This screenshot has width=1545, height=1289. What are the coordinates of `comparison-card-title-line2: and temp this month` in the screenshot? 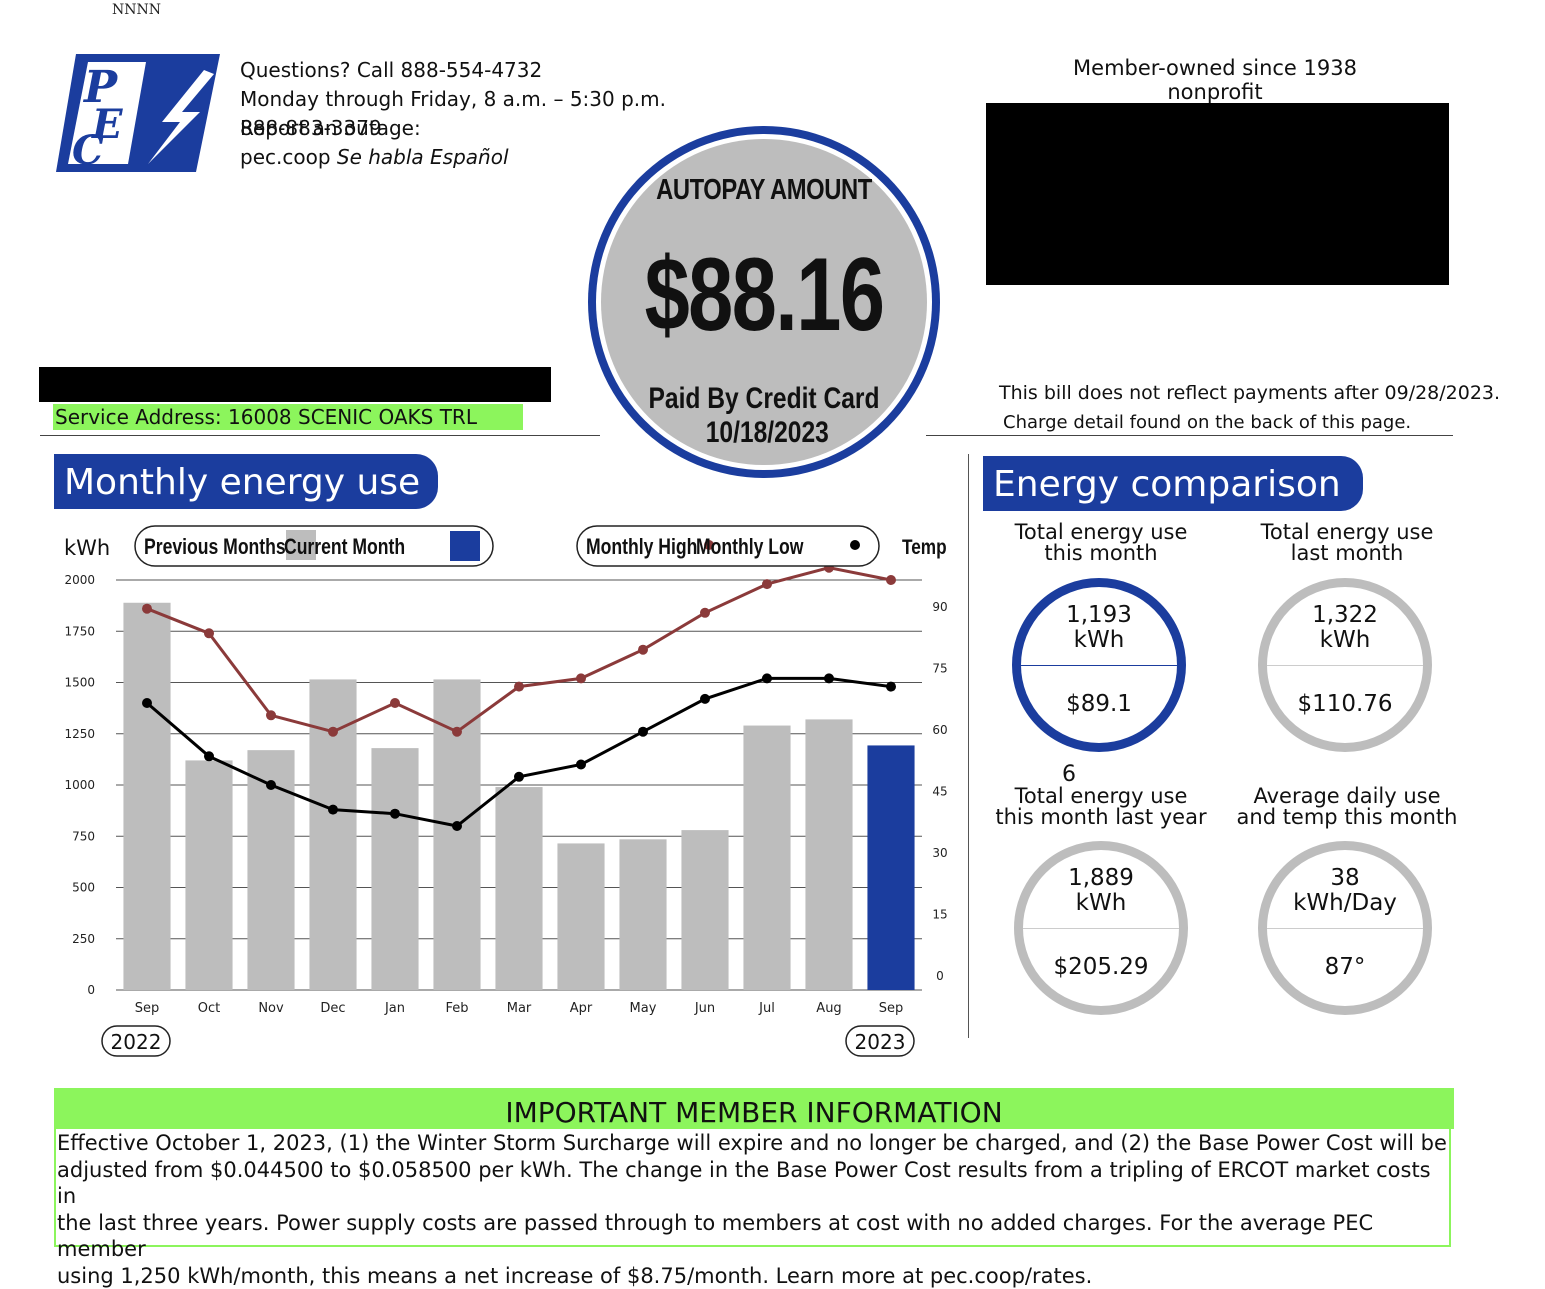 It's located at (1347, 817).